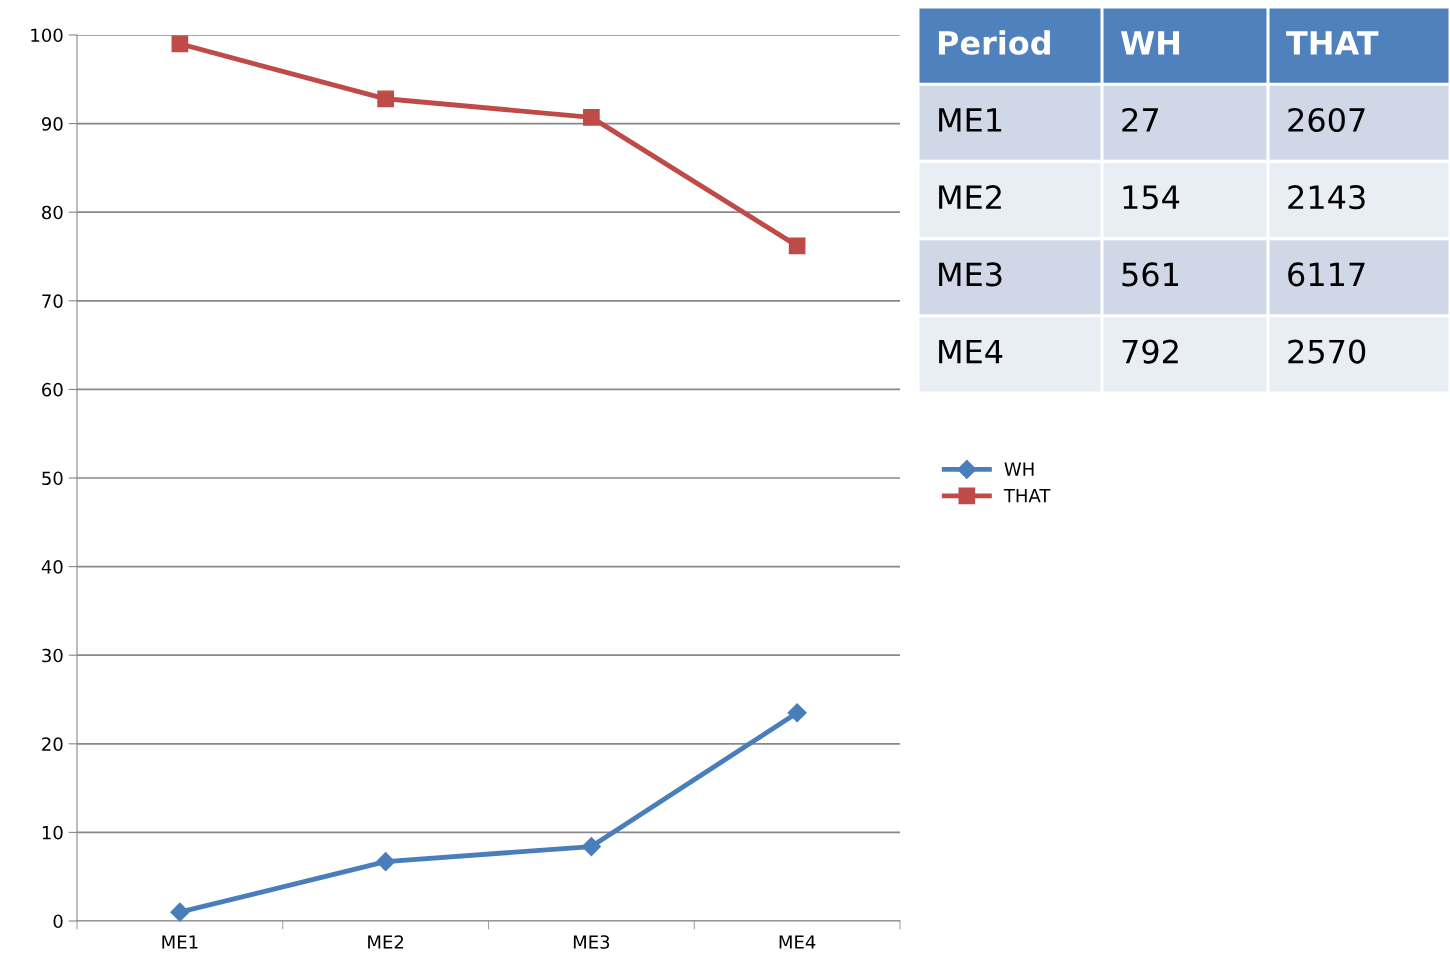  I want to click on text: 561, so click(1150, 274).